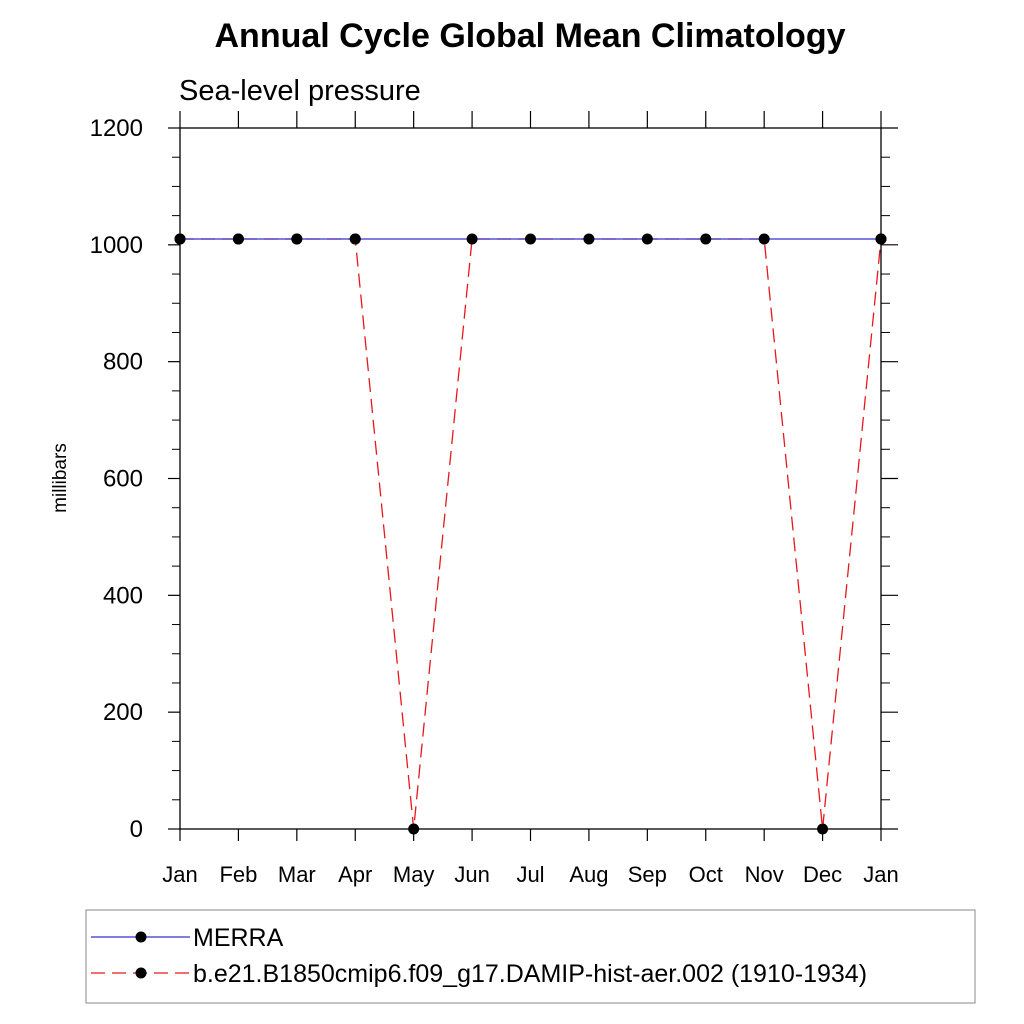  I want to click on legend-marker-model, so click(141, 973).